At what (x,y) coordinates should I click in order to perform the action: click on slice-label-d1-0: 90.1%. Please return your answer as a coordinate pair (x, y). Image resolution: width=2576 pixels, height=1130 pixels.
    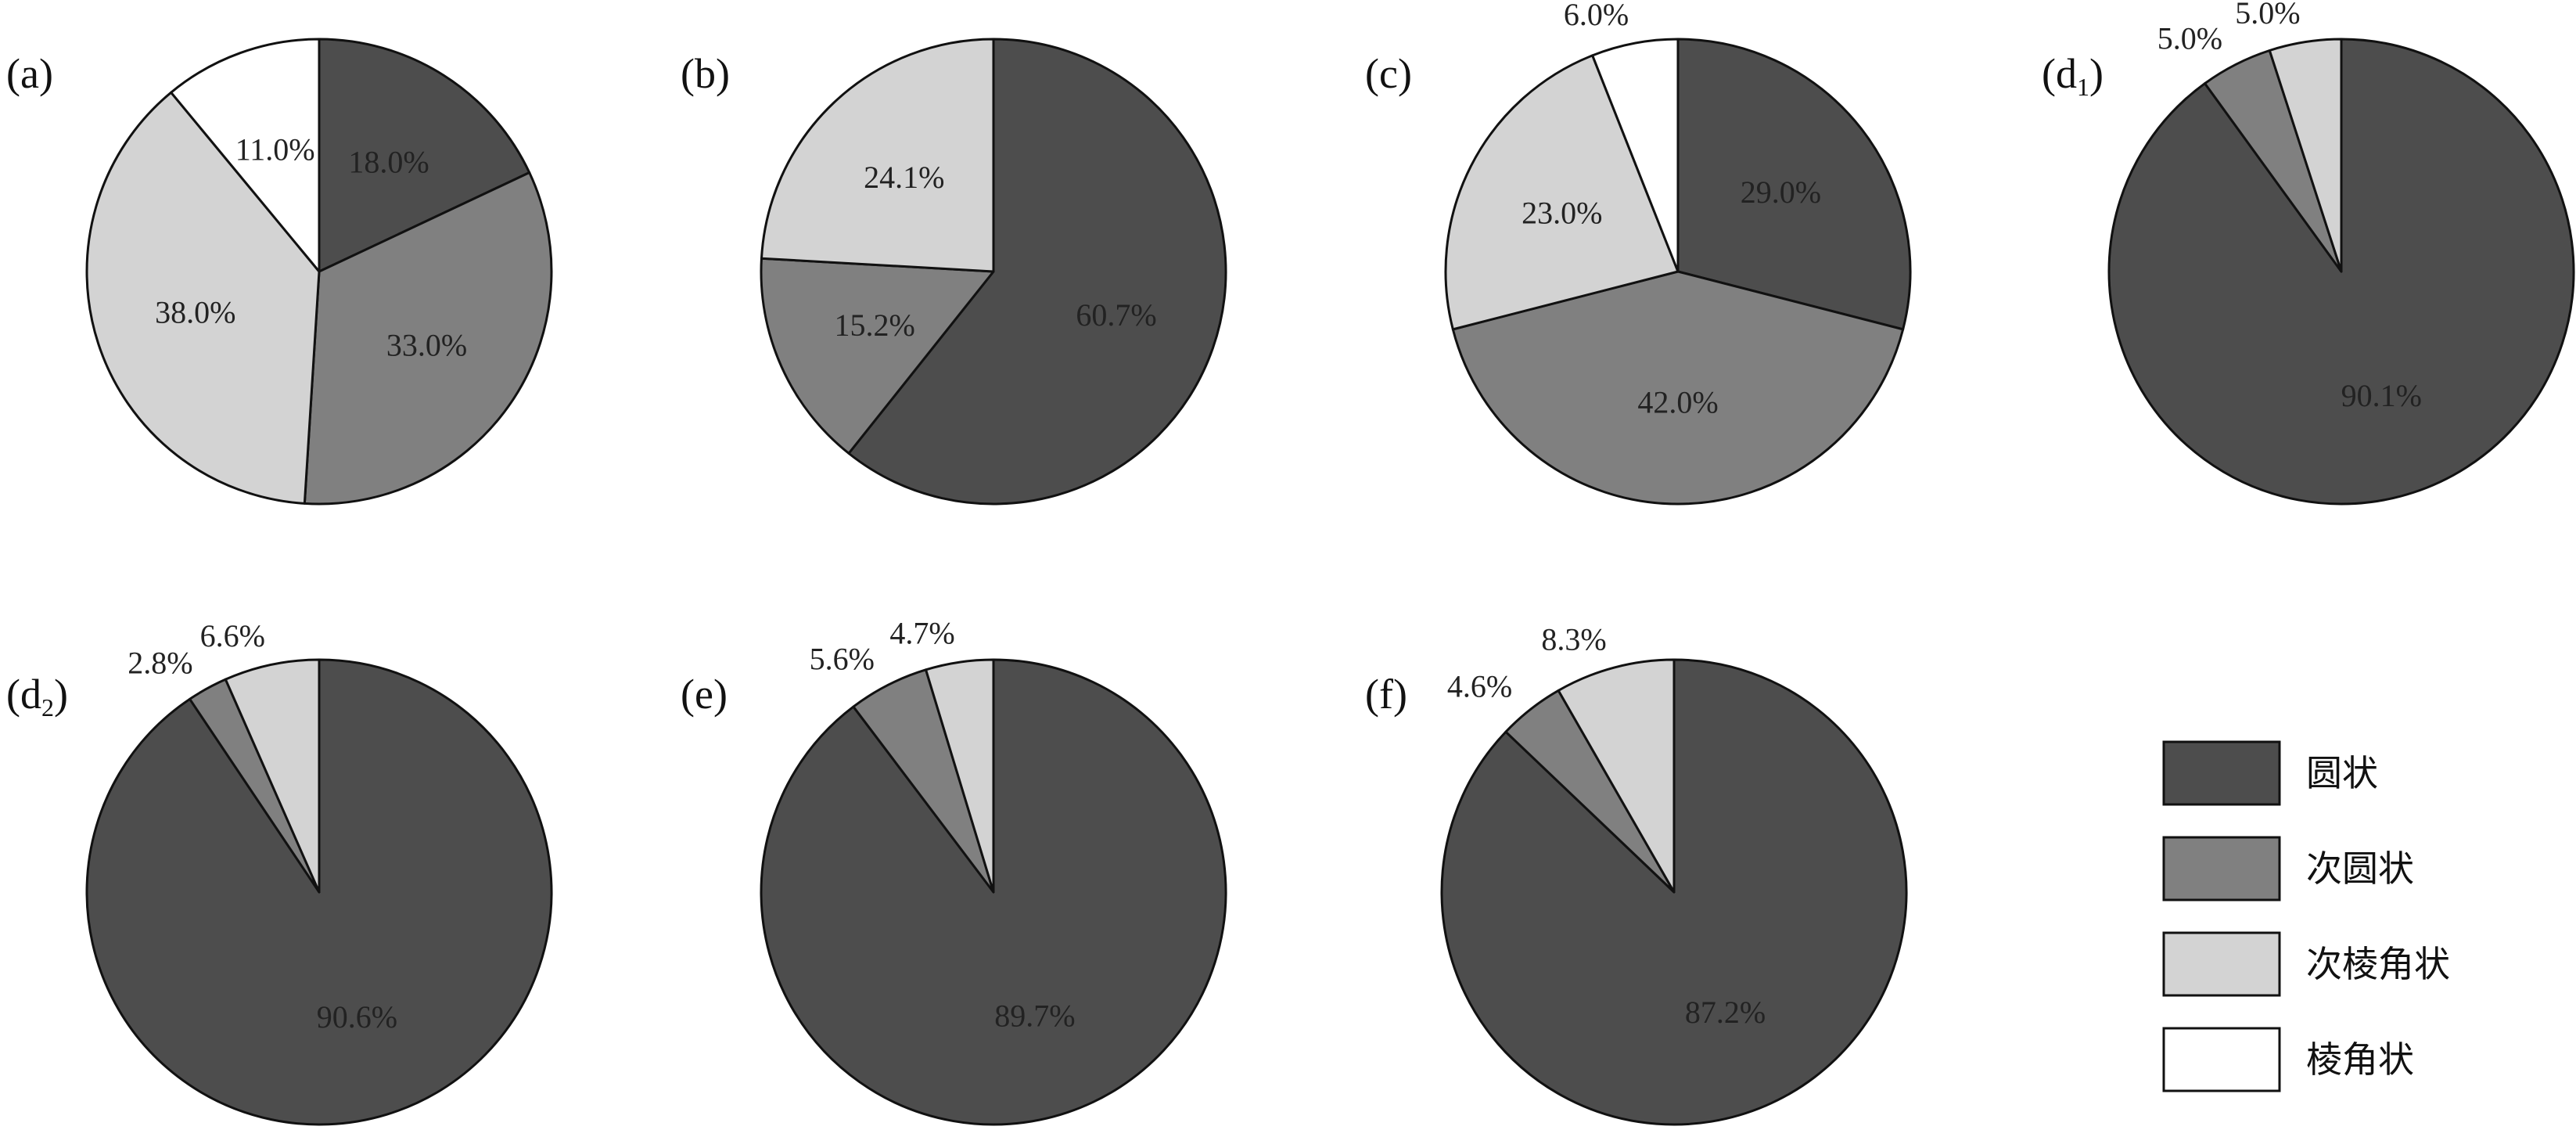
    Looking at the image, I should click on (2382, 395).